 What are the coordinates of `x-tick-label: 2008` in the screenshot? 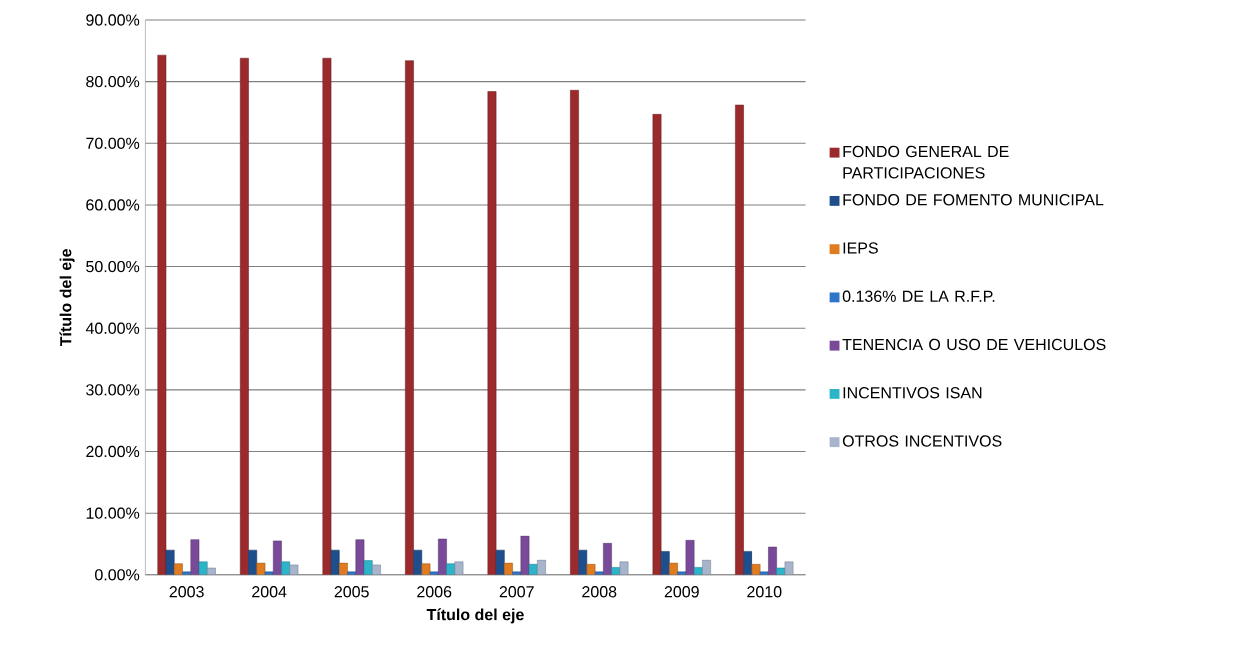 It's located at (599, 592).